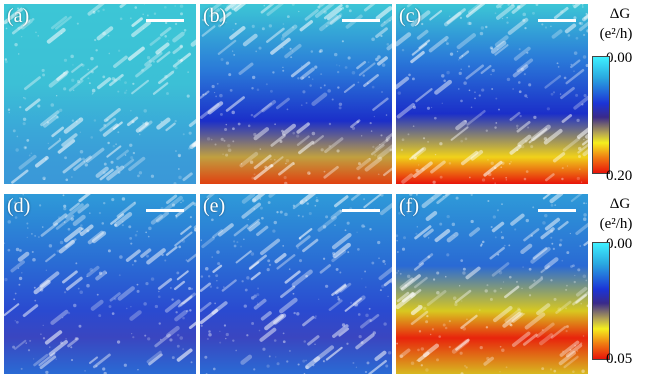 Image resolution: width=649 pixels, height=383 pixels. I want to click on panel-b-scale-bar, so click(361, 20).